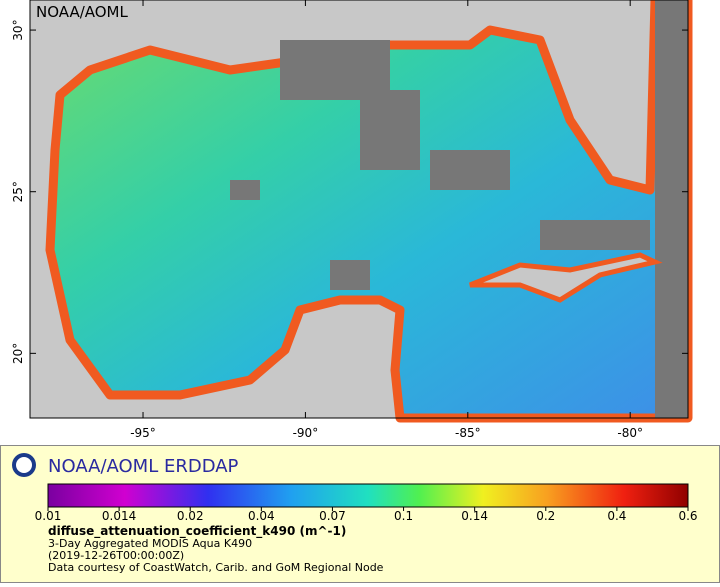 This screenshot has height=587, width=720. What do you see at coordinates (671, 209) in the screenshot?
I see `no-data` at bounding box center [671, 209].